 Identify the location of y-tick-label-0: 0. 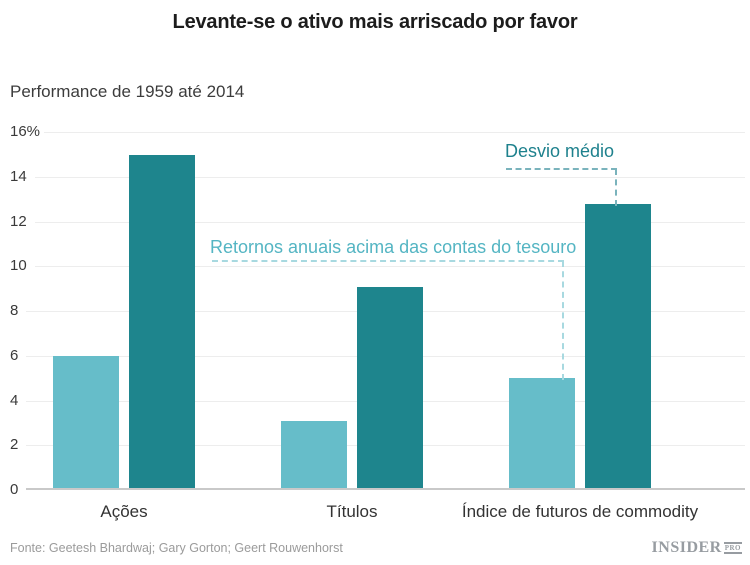
(14, 489).